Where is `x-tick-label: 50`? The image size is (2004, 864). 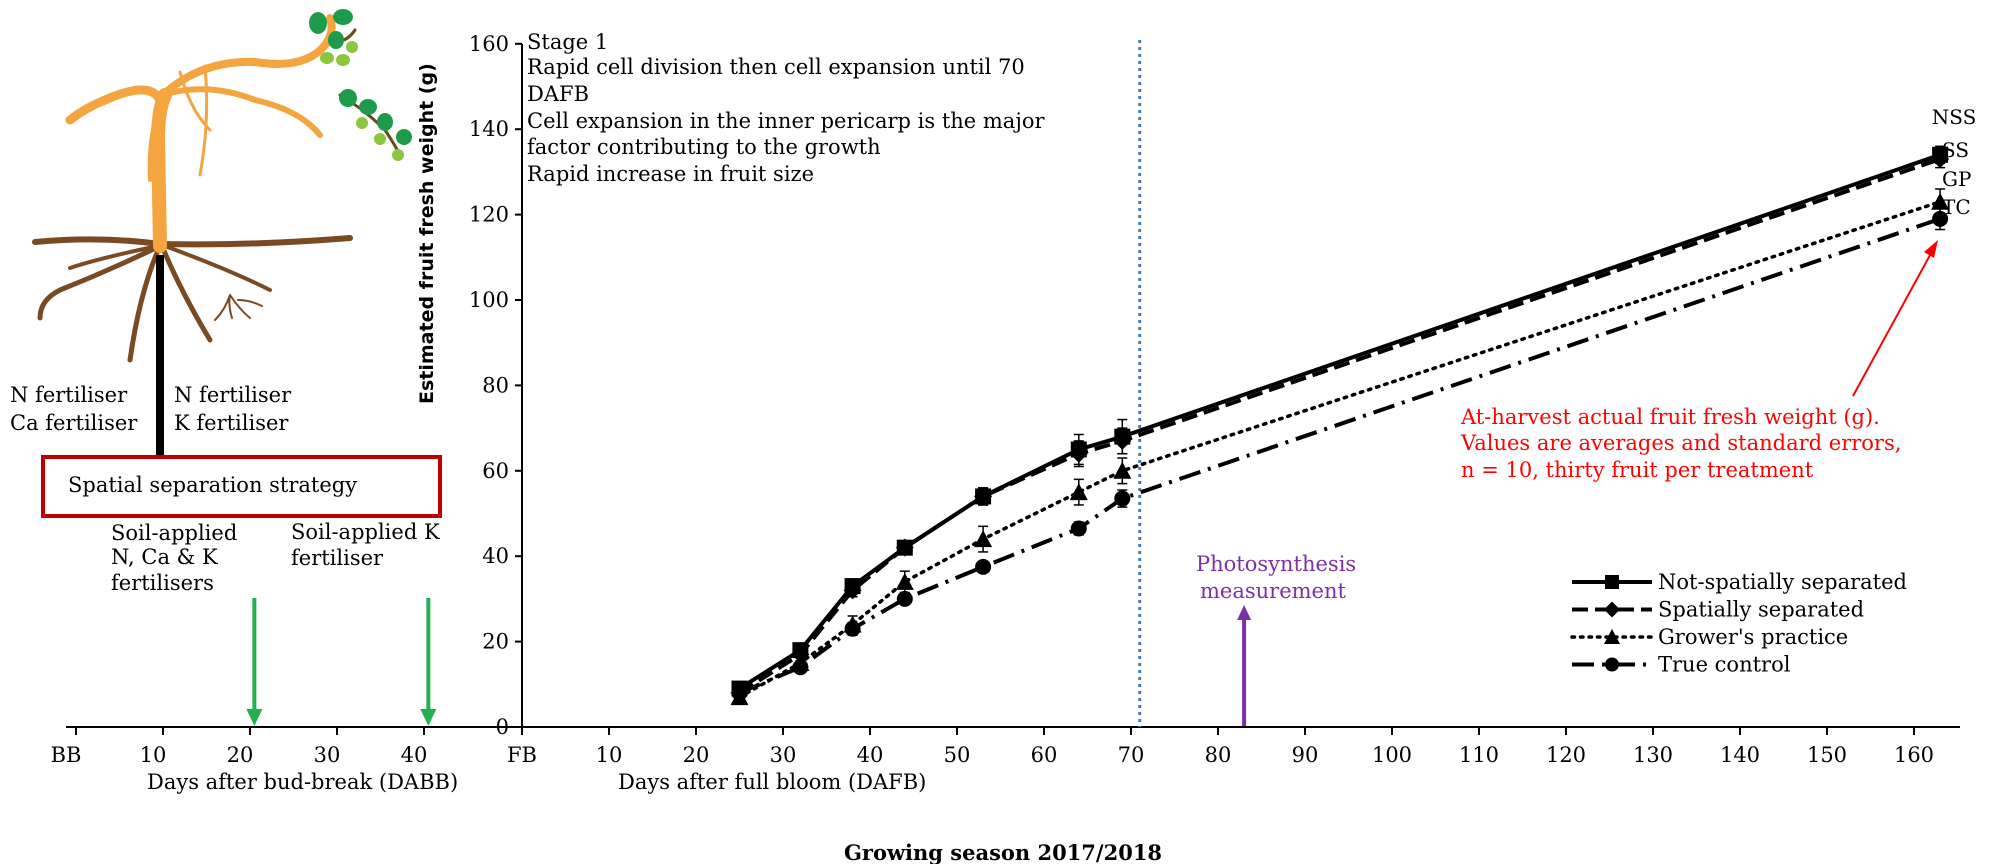 x-tick-label: 50 is located at coordinates (957, 755).